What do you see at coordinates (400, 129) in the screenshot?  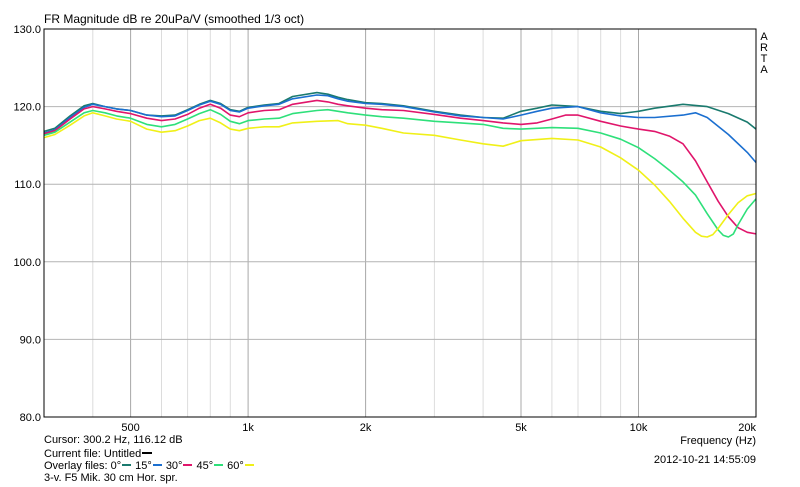 I see `series-line` at bounding box center [400, 129].